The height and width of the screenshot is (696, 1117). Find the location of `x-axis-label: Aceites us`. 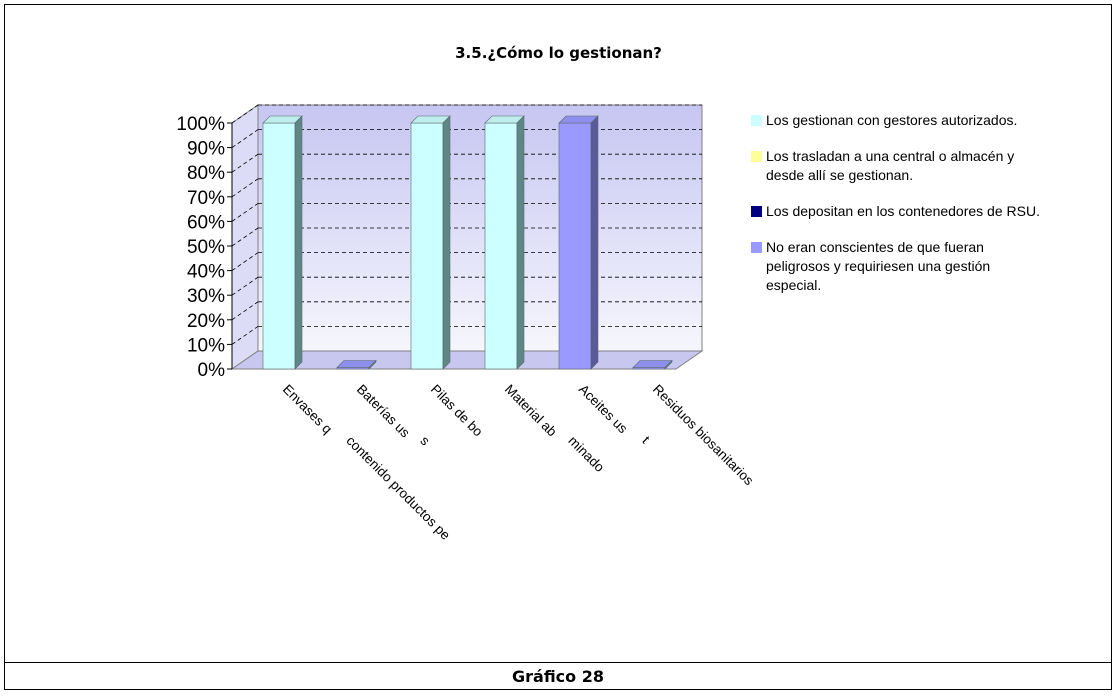

x-axis-label: Aceites us is located at coordinates (603, 409).